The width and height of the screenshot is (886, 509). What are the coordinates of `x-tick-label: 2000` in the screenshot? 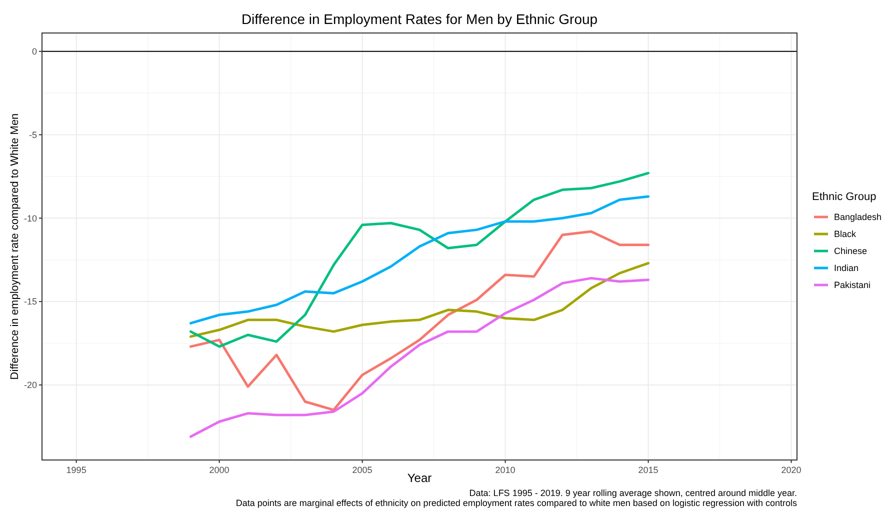 It's located at (219, 470).